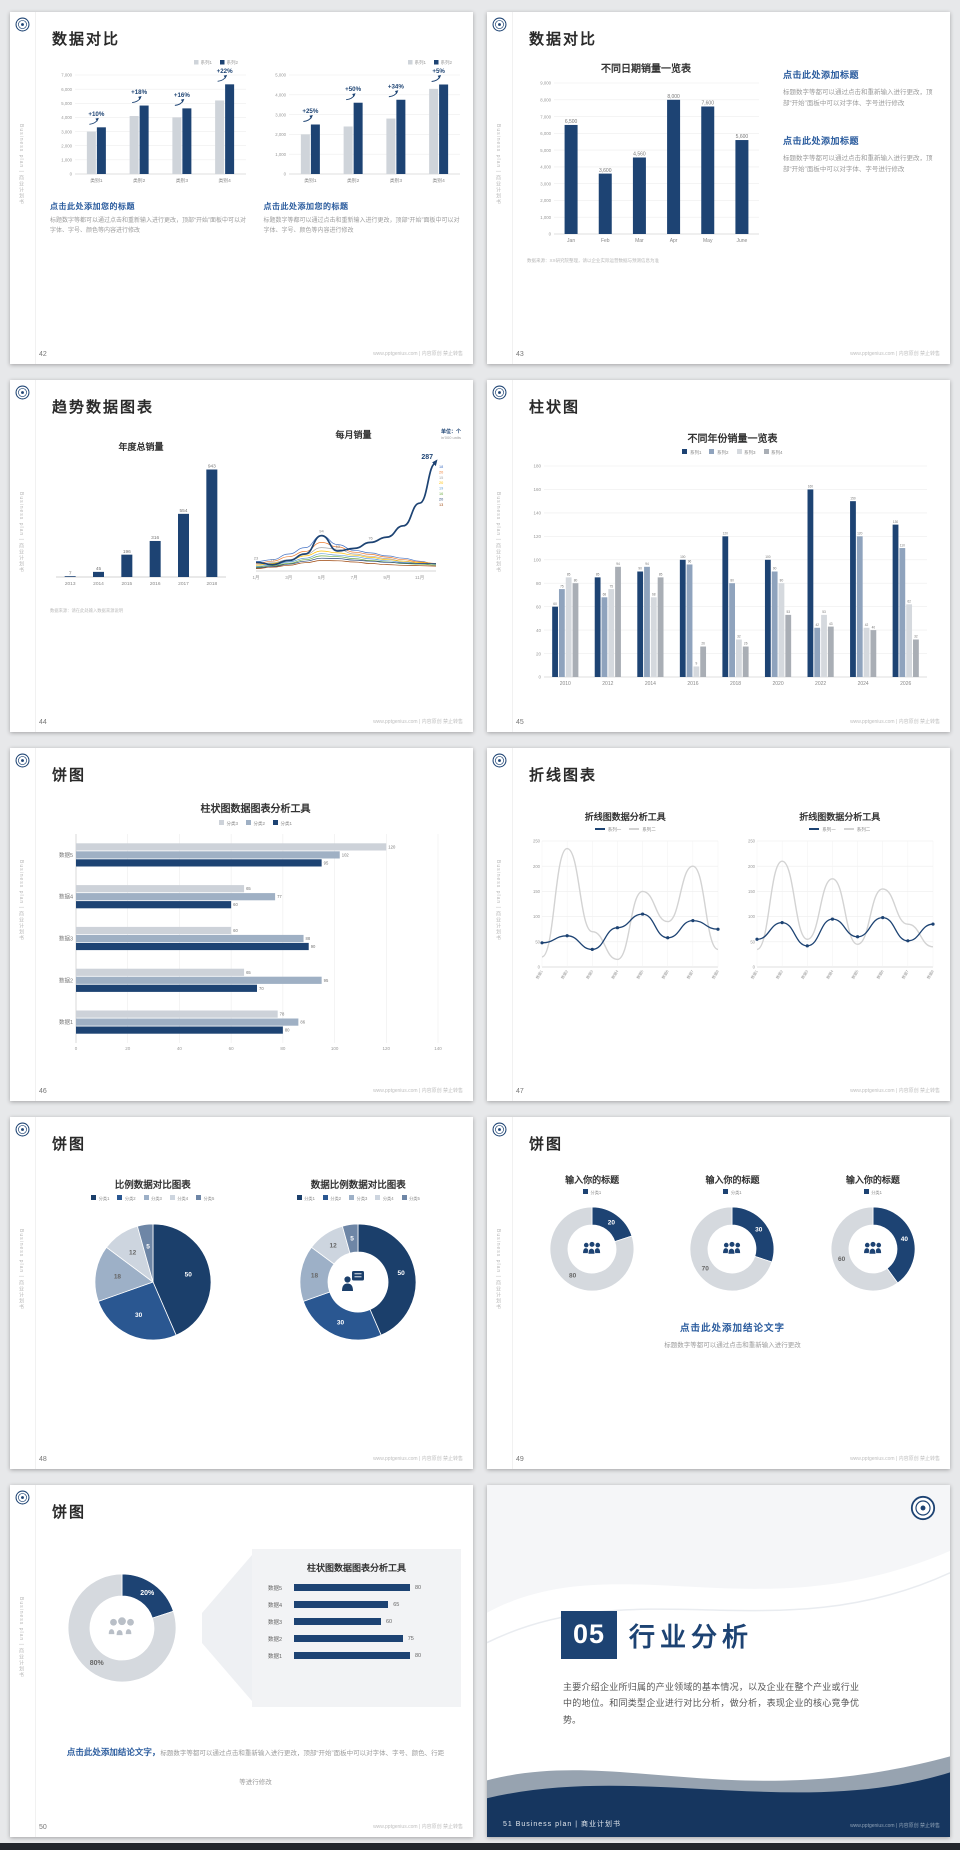  I want to click on slice-label: 12, so click(133, 1252).